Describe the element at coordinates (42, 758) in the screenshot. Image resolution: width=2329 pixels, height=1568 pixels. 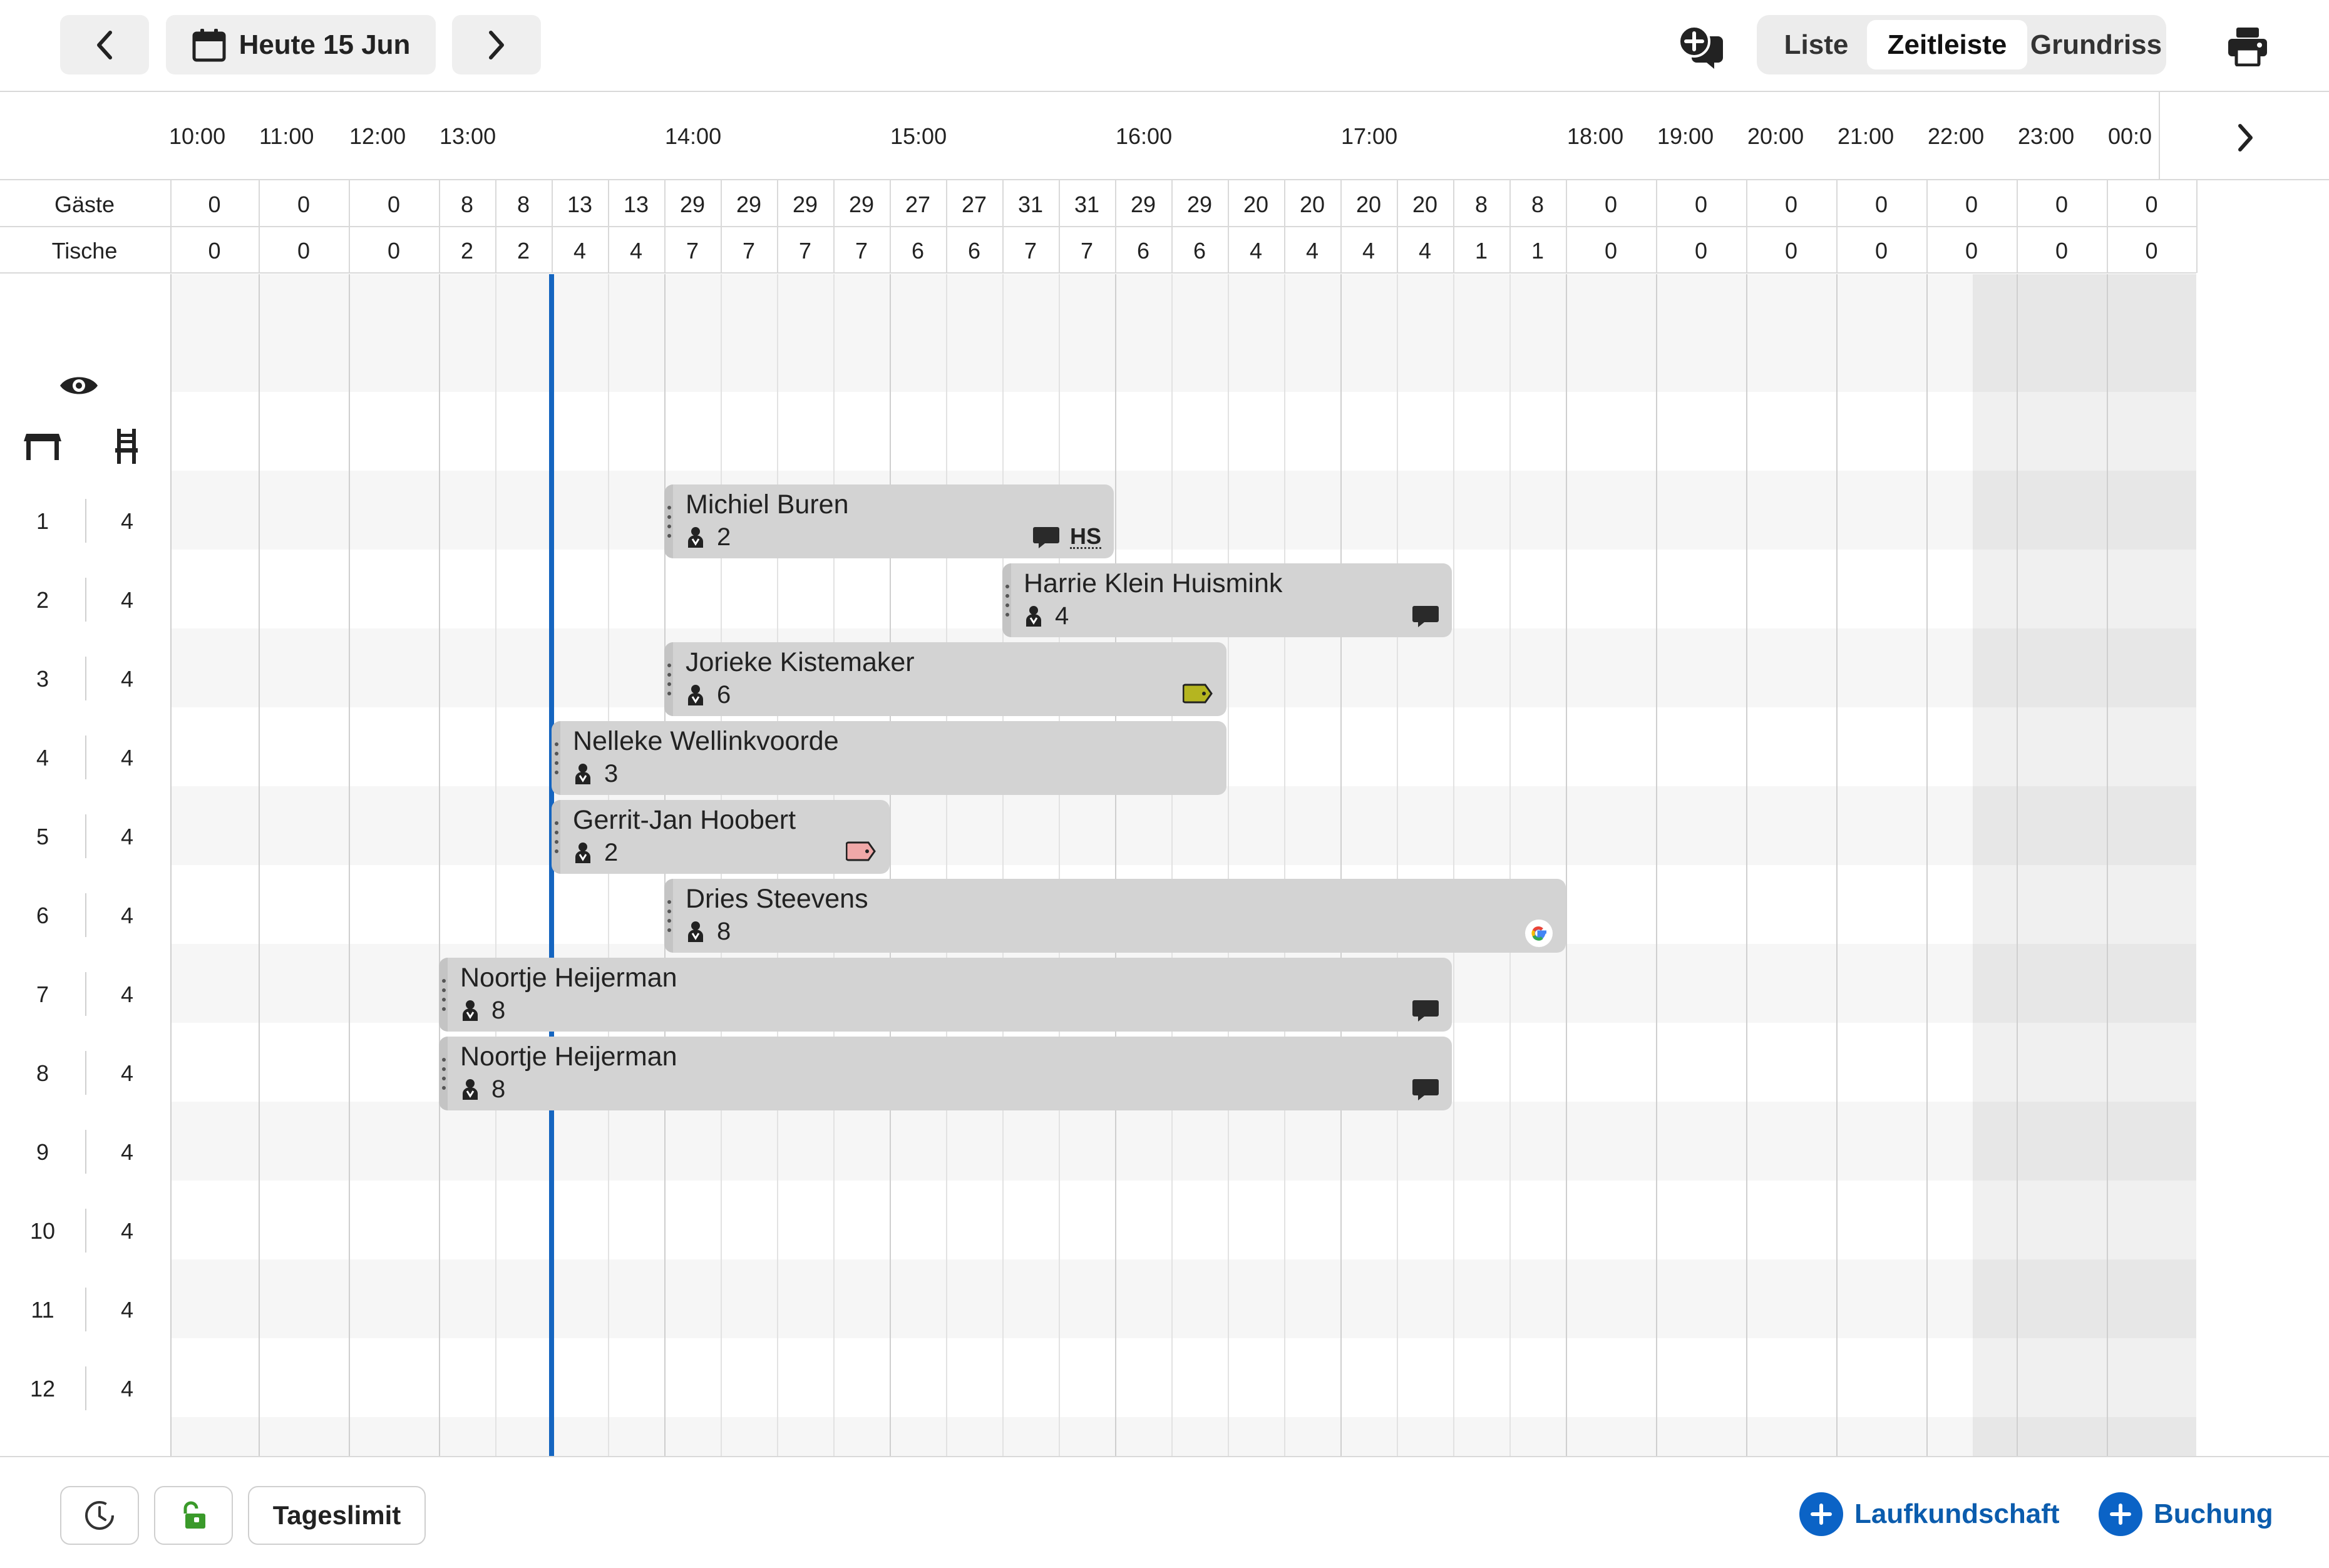
I see `table-number: 4` at that location.